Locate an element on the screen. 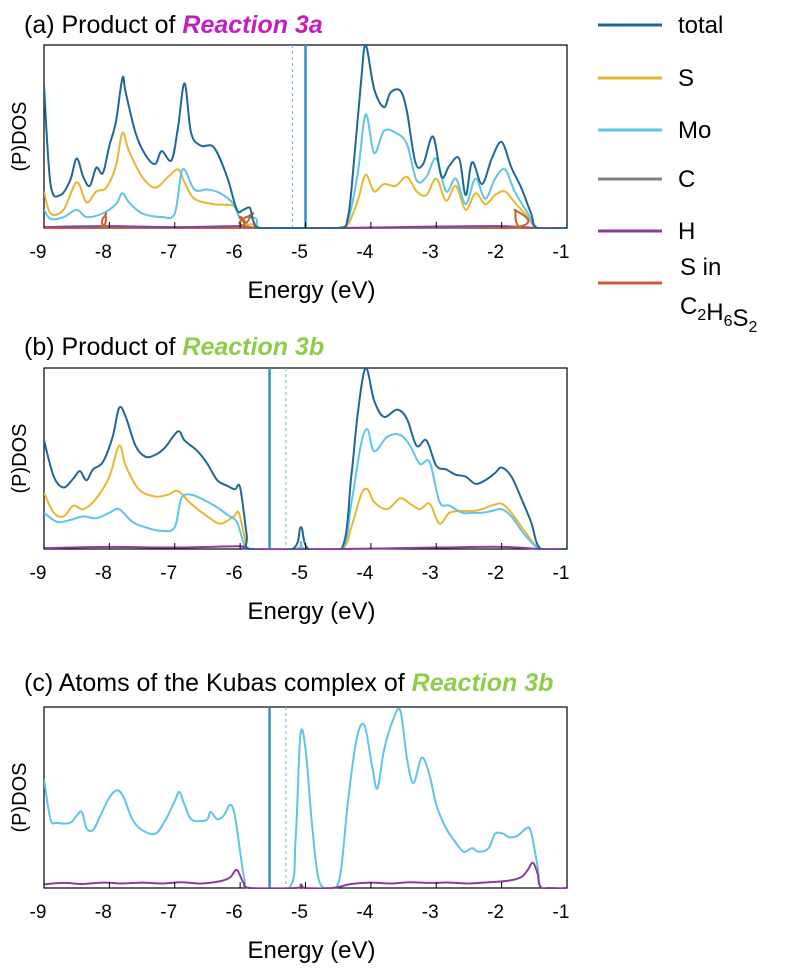 The height and width of the screenshot is (977, 788). legend-label-c2h6s2: C2H6S2 is located at coordinates (719, 314).